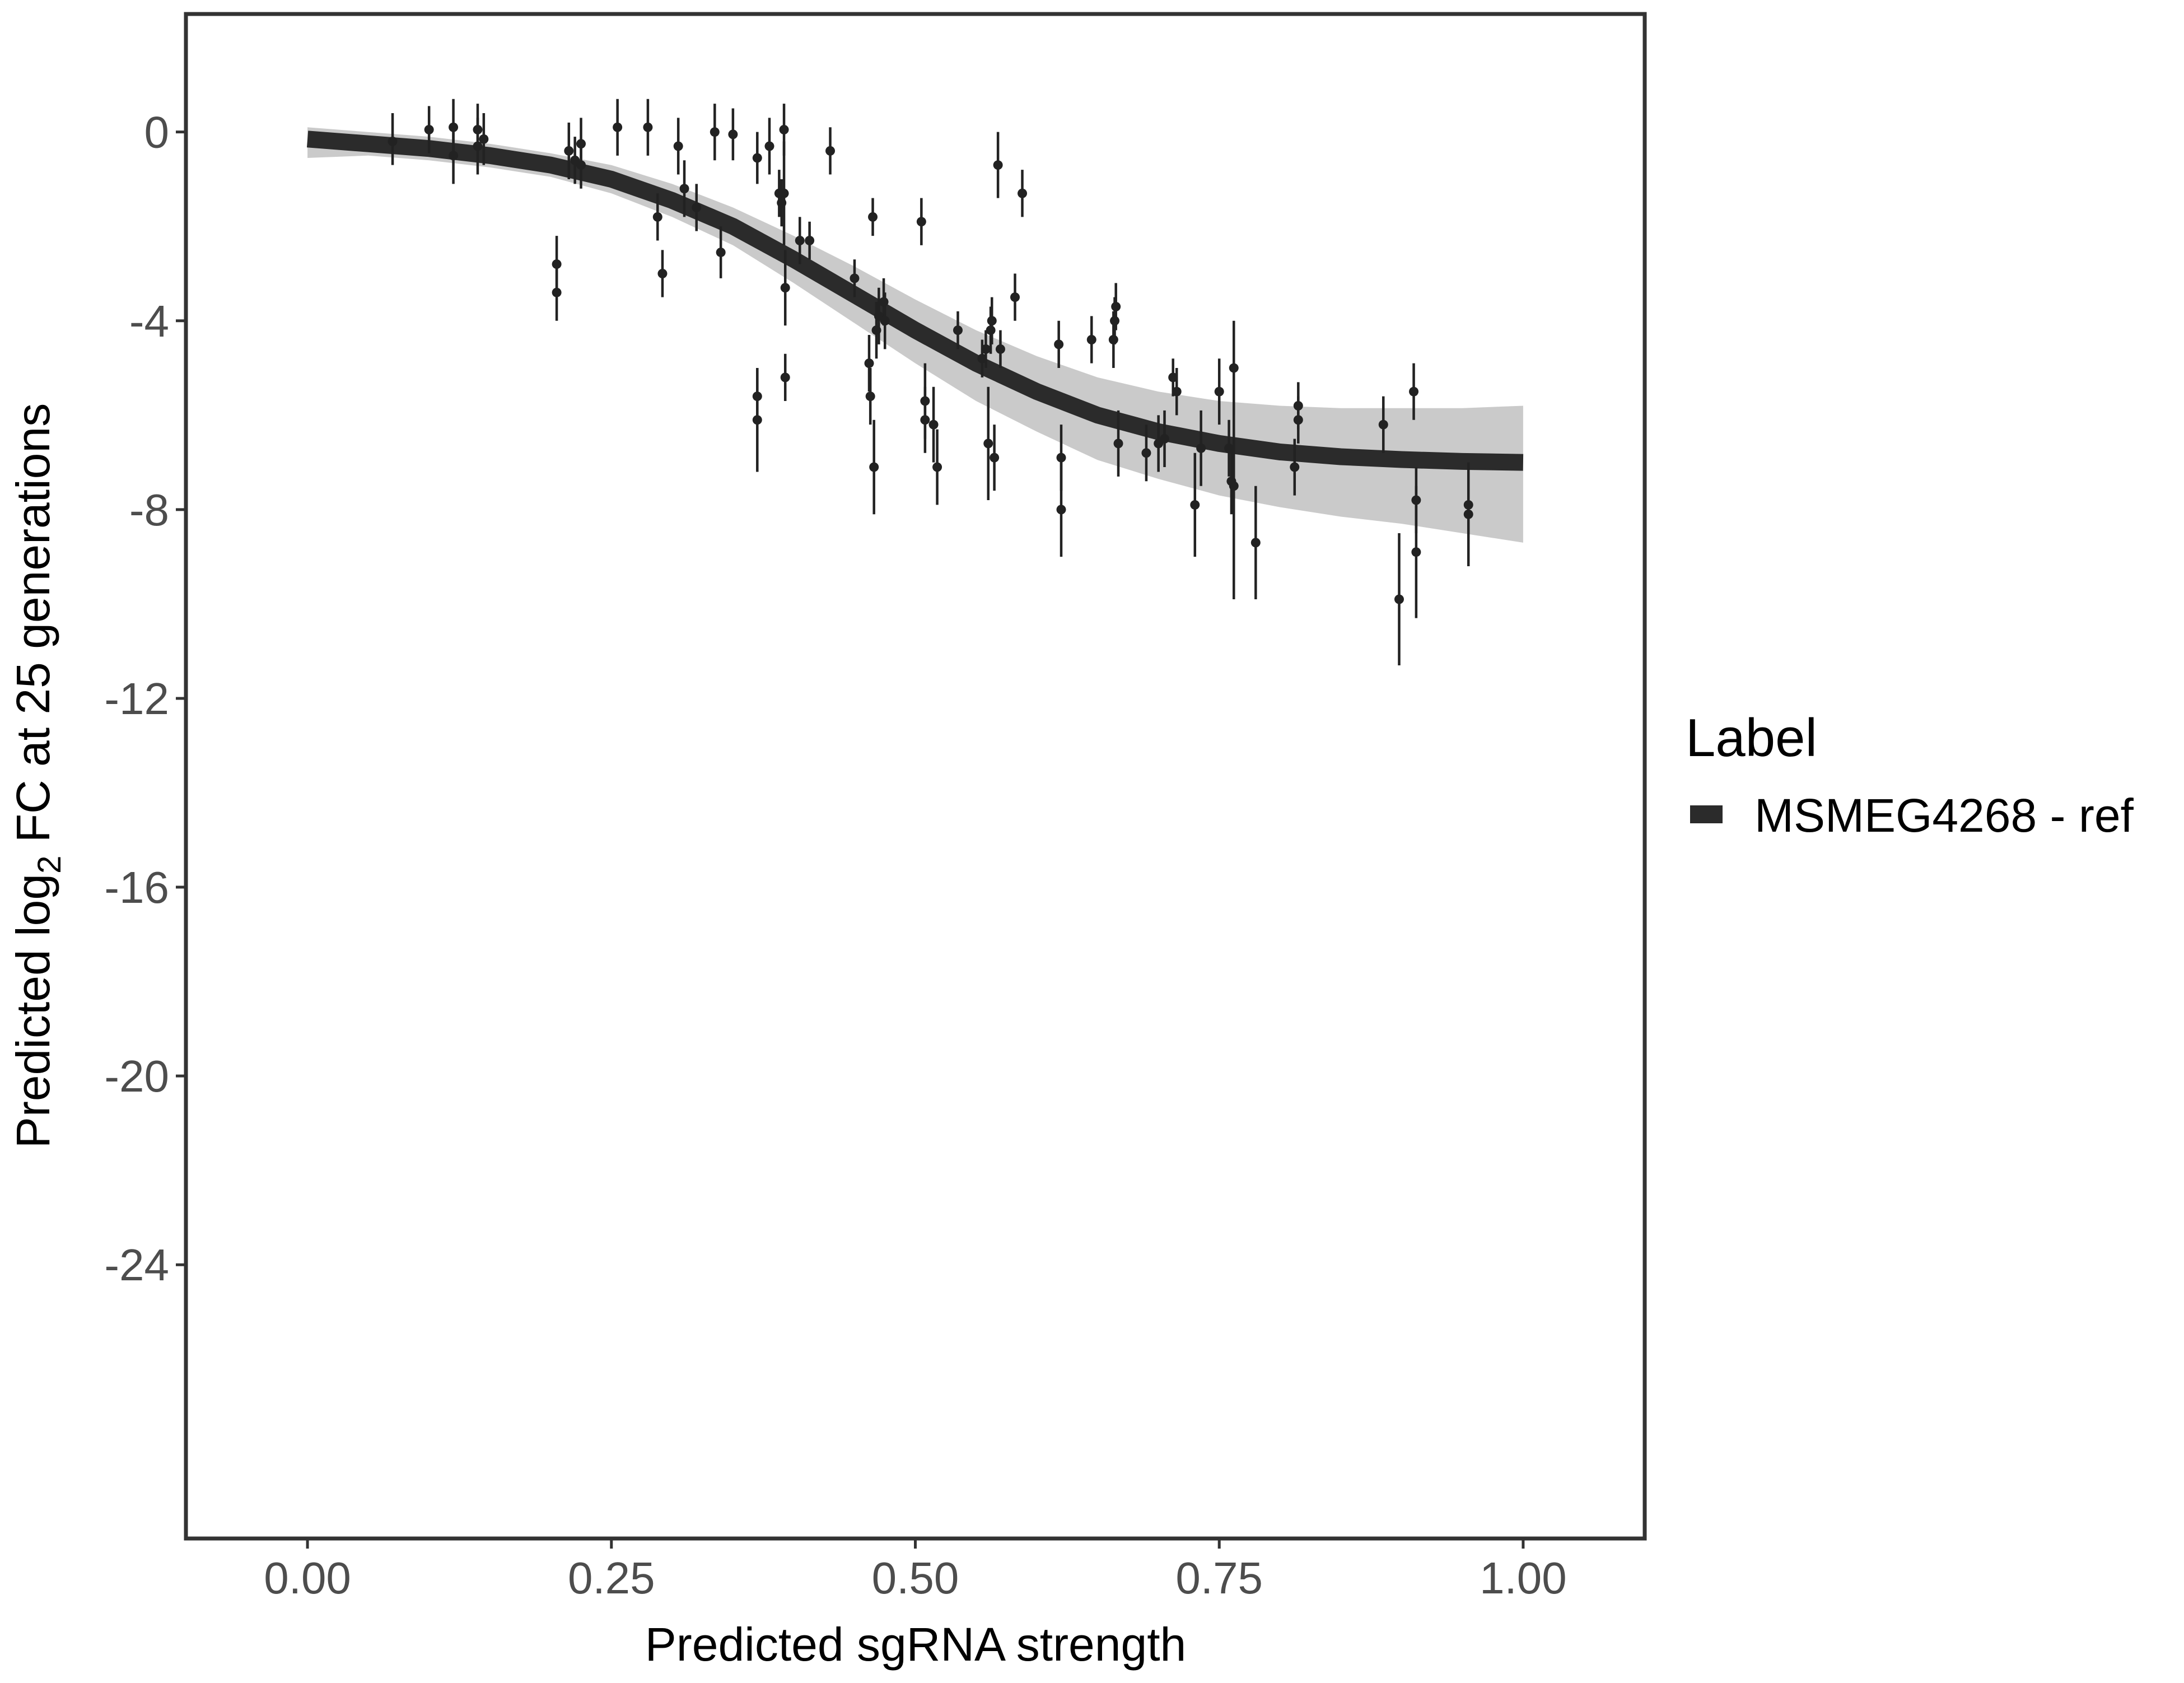  What do you see at coordinates (1752, 738) in the screenshot?
I see `legend-title: Label` at bounding box center [1752, 738].